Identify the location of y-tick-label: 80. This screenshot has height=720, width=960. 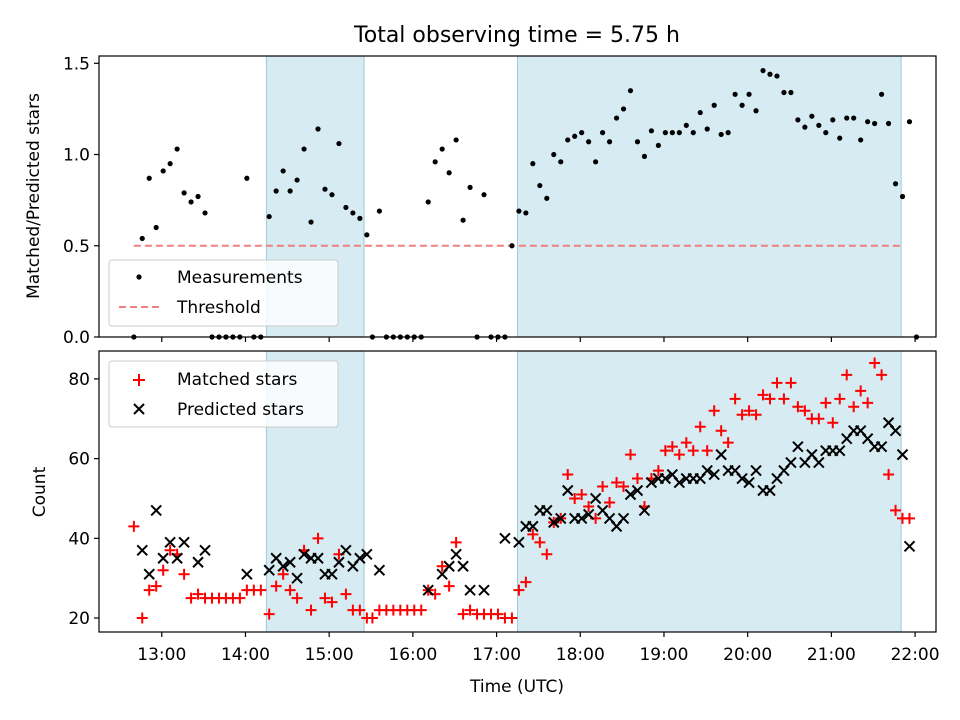
(79, 380).